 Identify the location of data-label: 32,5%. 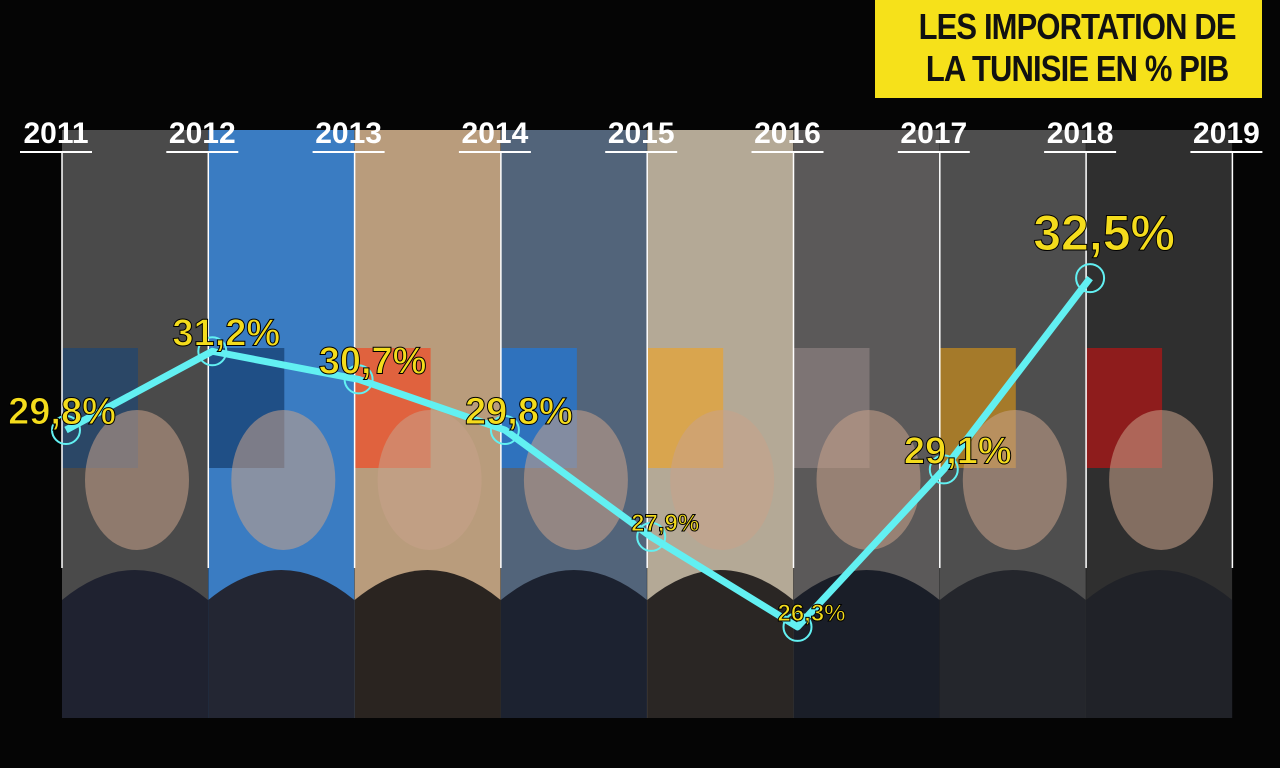
(1104, 233).